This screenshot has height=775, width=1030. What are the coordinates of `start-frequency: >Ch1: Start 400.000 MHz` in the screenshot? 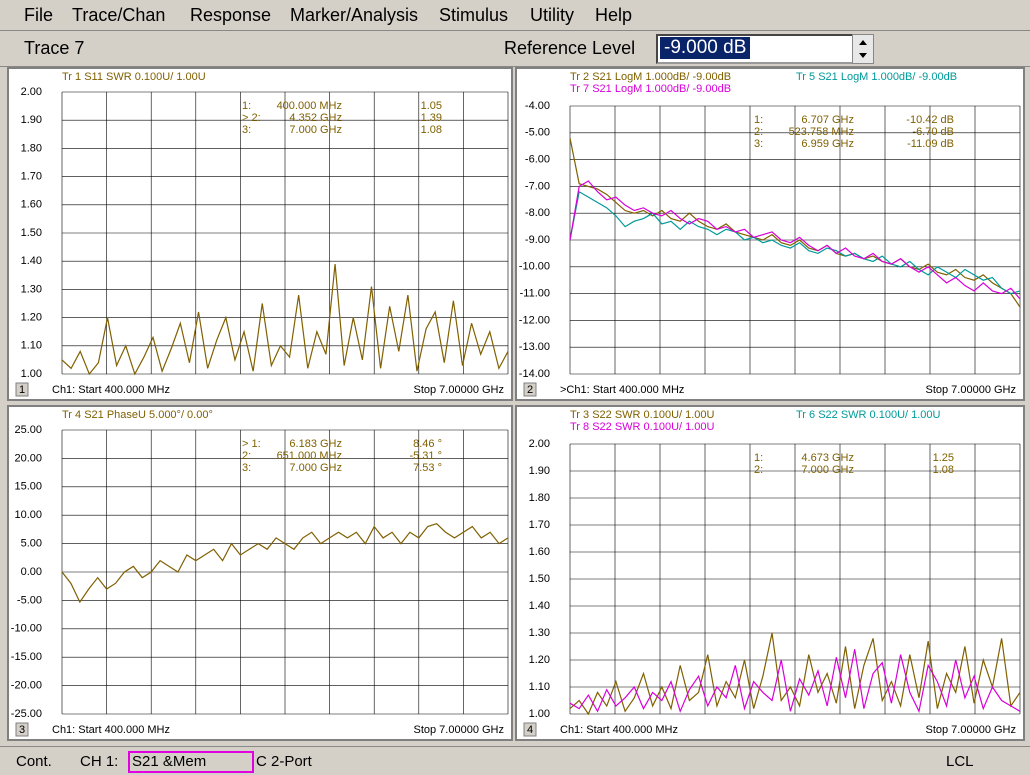 It's located at (622, 390).